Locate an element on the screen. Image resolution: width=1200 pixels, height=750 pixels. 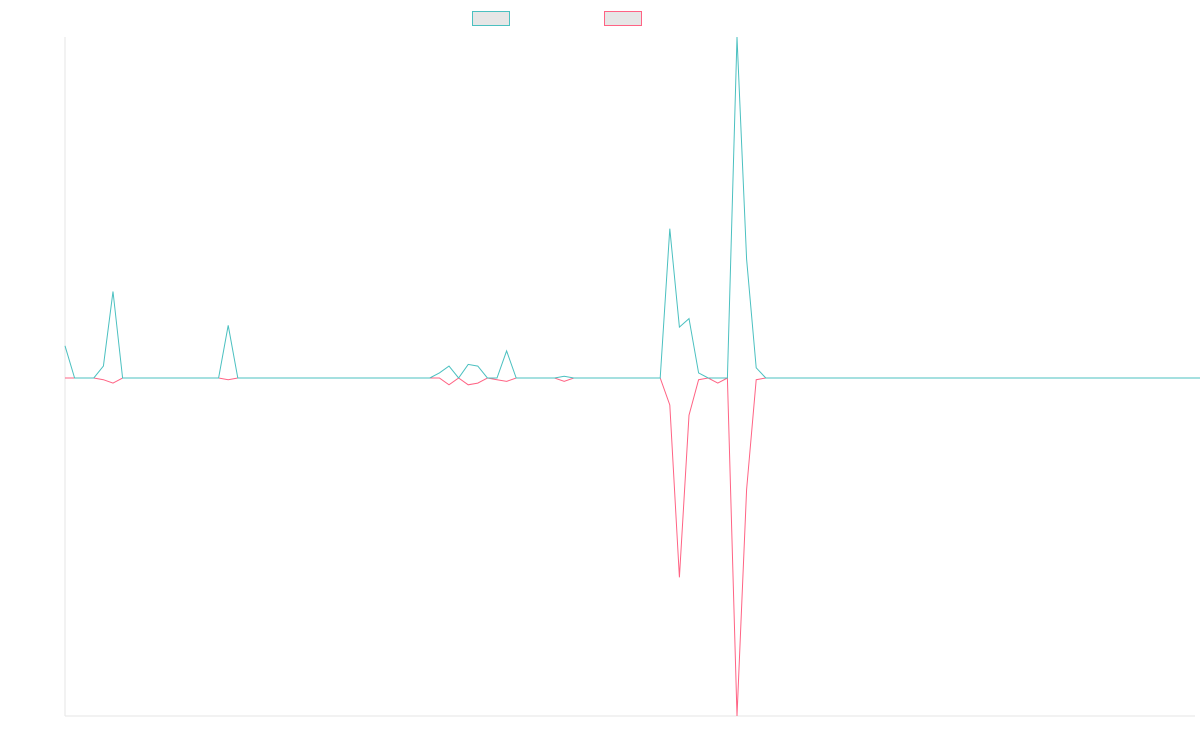
legend is located at coordinates (600, 18).